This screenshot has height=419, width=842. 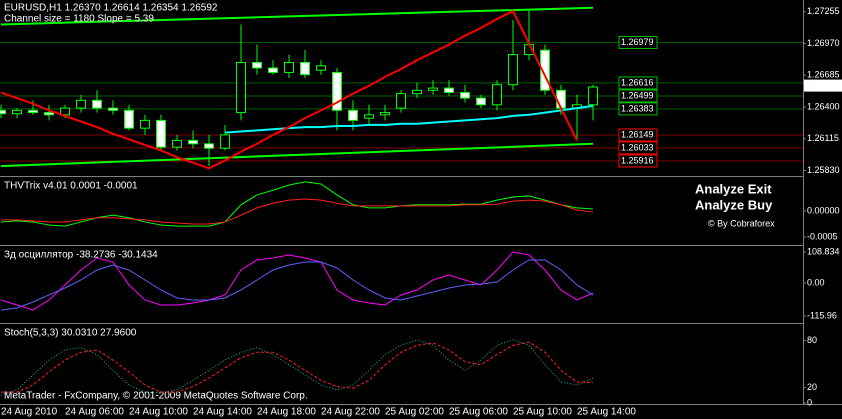 What do you see at coordinates (823, 11) in the screenshot?
I see `y-tick-label: 1.27255` at bounding box center [823, 11].